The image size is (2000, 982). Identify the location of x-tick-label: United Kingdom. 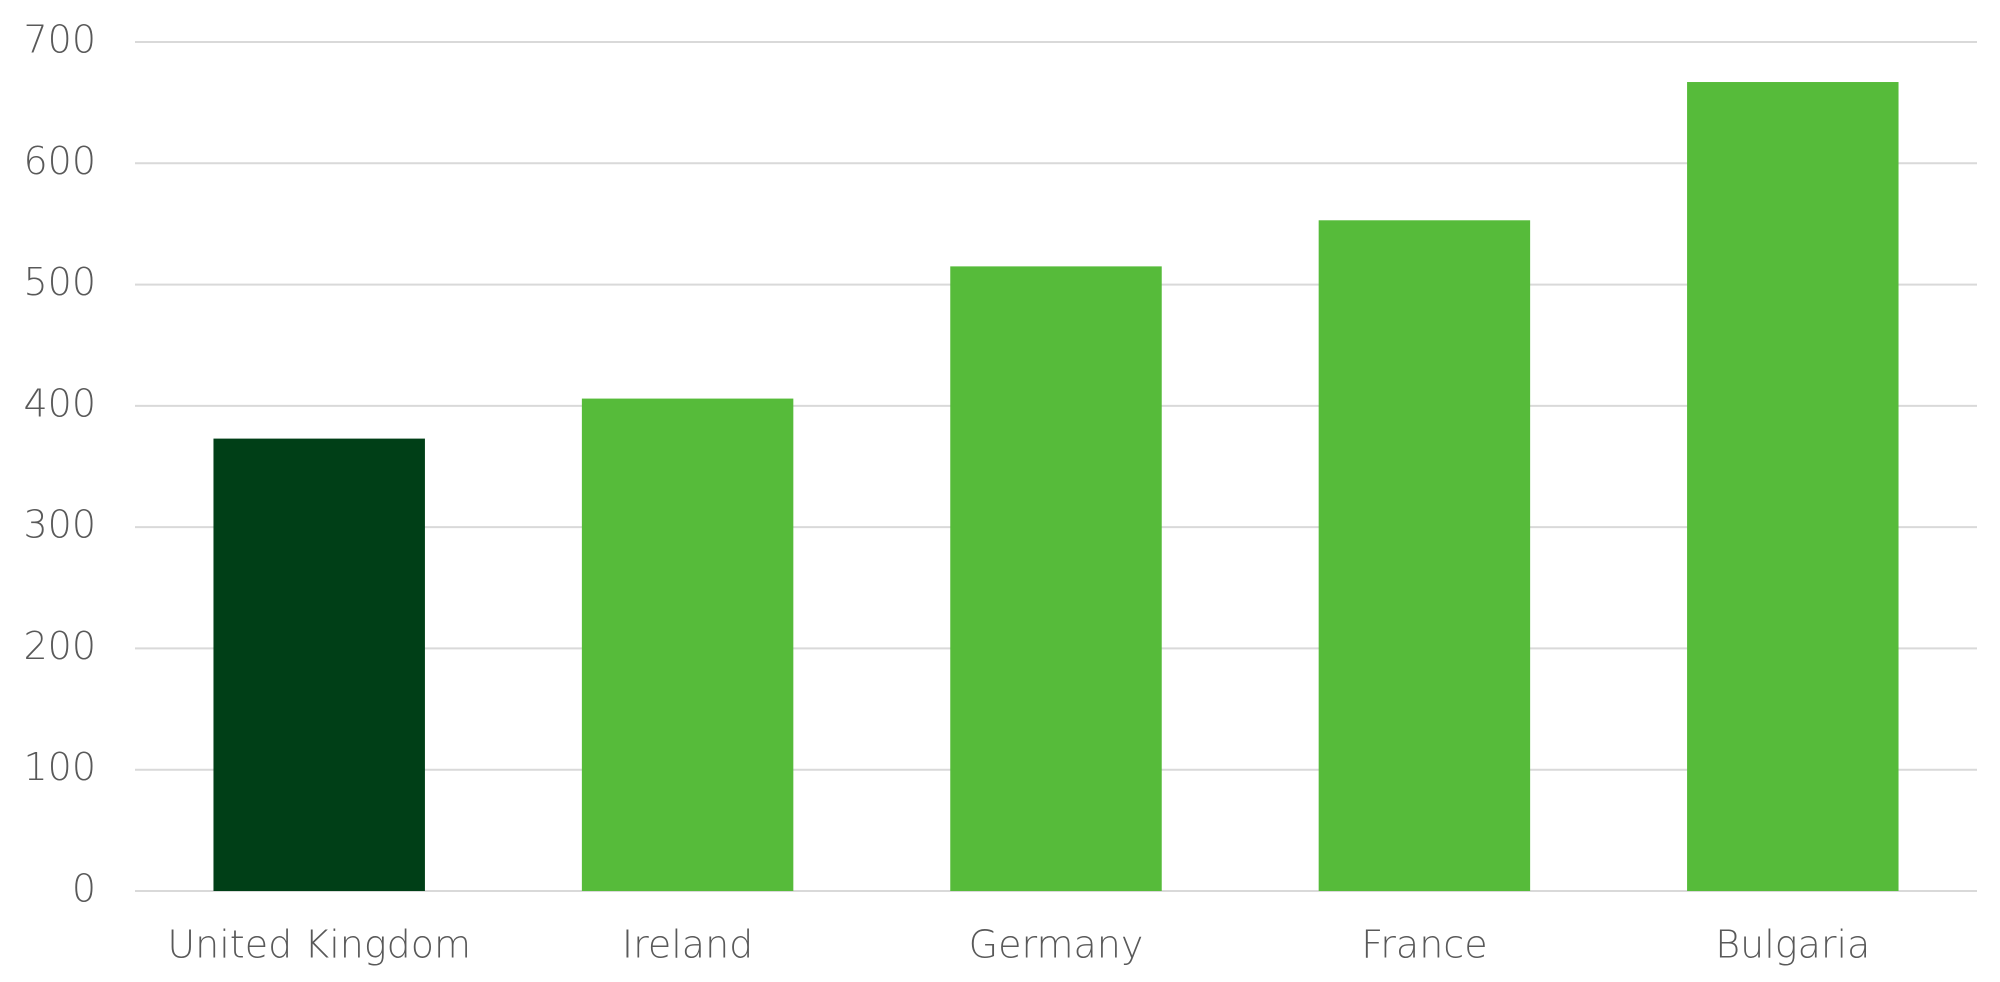
(319, 945).